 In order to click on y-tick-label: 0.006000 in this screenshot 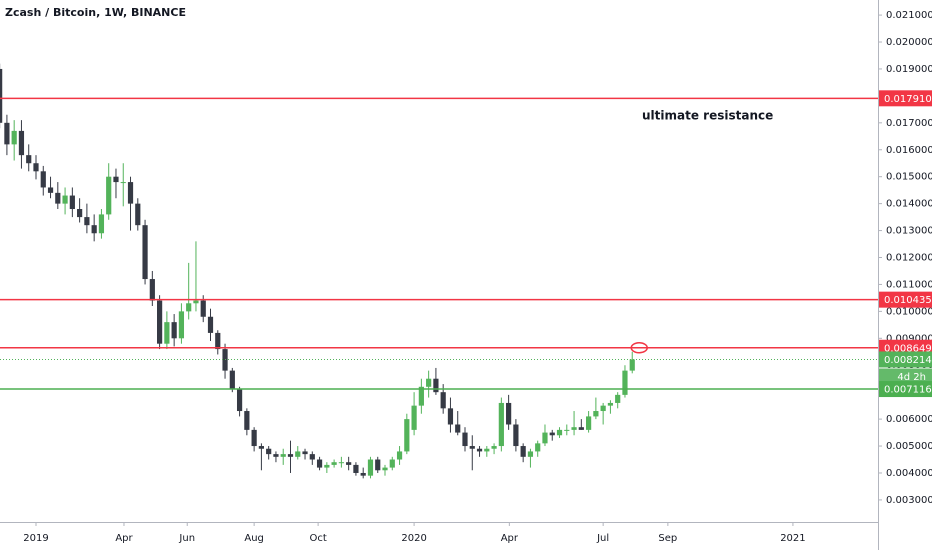, I will do `click(909, 419)`.